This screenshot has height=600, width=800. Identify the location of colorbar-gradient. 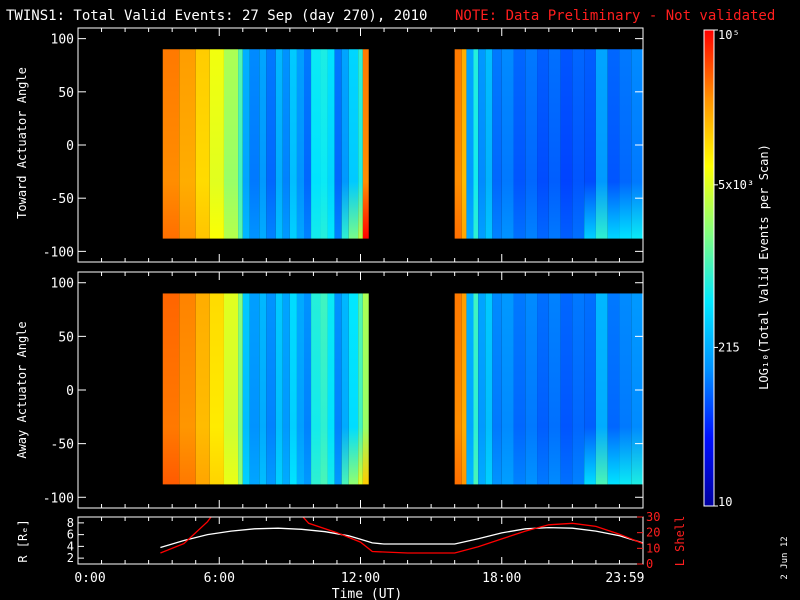
(709, 268).